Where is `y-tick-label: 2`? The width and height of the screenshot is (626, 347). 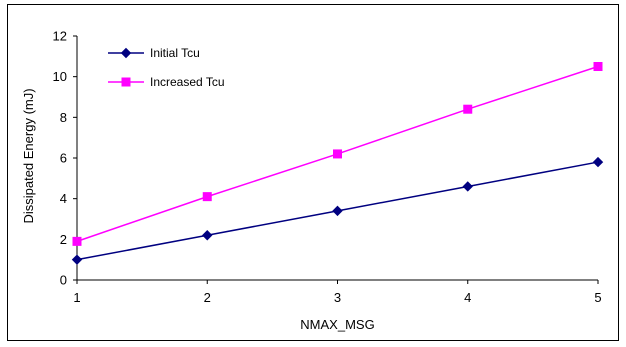 y-tick-label: 2 is located at coordinates (63, 239).